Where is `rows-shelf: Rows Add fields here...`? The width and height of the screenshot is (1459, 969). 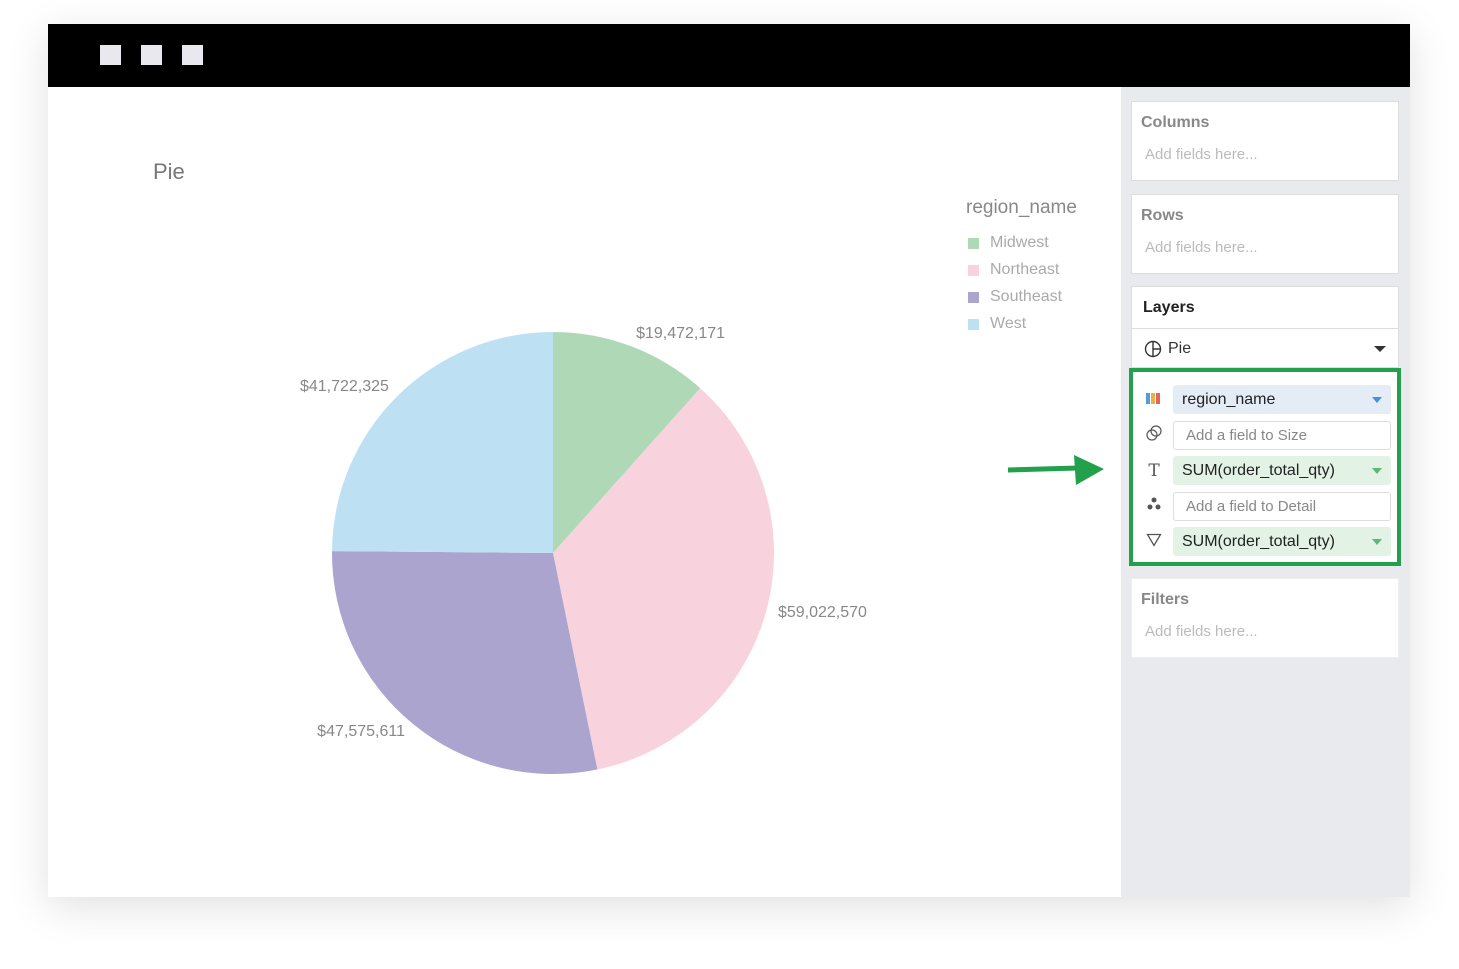 rows-shelf: Rows Add fields here... is located at coordinates (1265, 234).